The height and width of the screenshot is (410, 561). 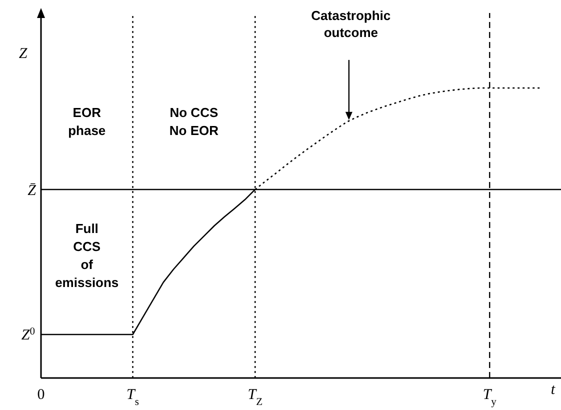 What do you see at coordinates (553, 390) in the screenshot?
I see `x-axis-title: t` at bounding box center [553, 390].